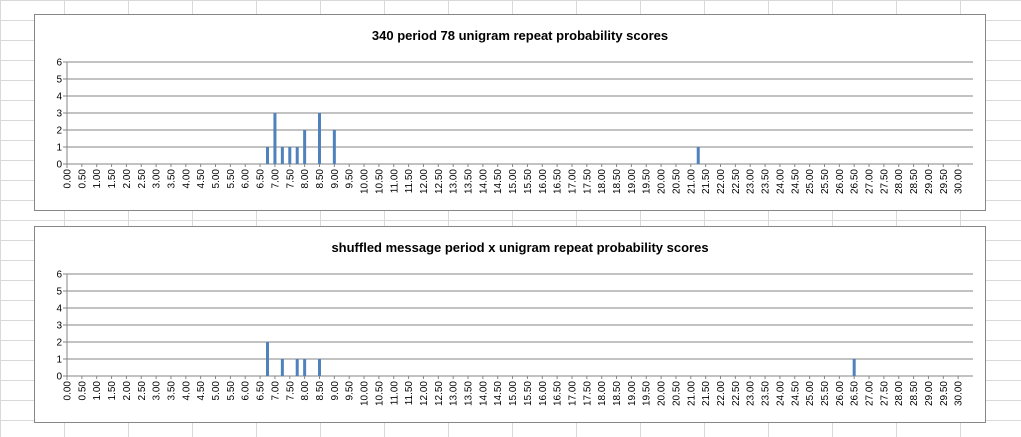 This screenshot has height=437, width=1021. Describe the element at coordinates (59, 309) in the screenshot. I see `y-tick-label: 4` at that location.